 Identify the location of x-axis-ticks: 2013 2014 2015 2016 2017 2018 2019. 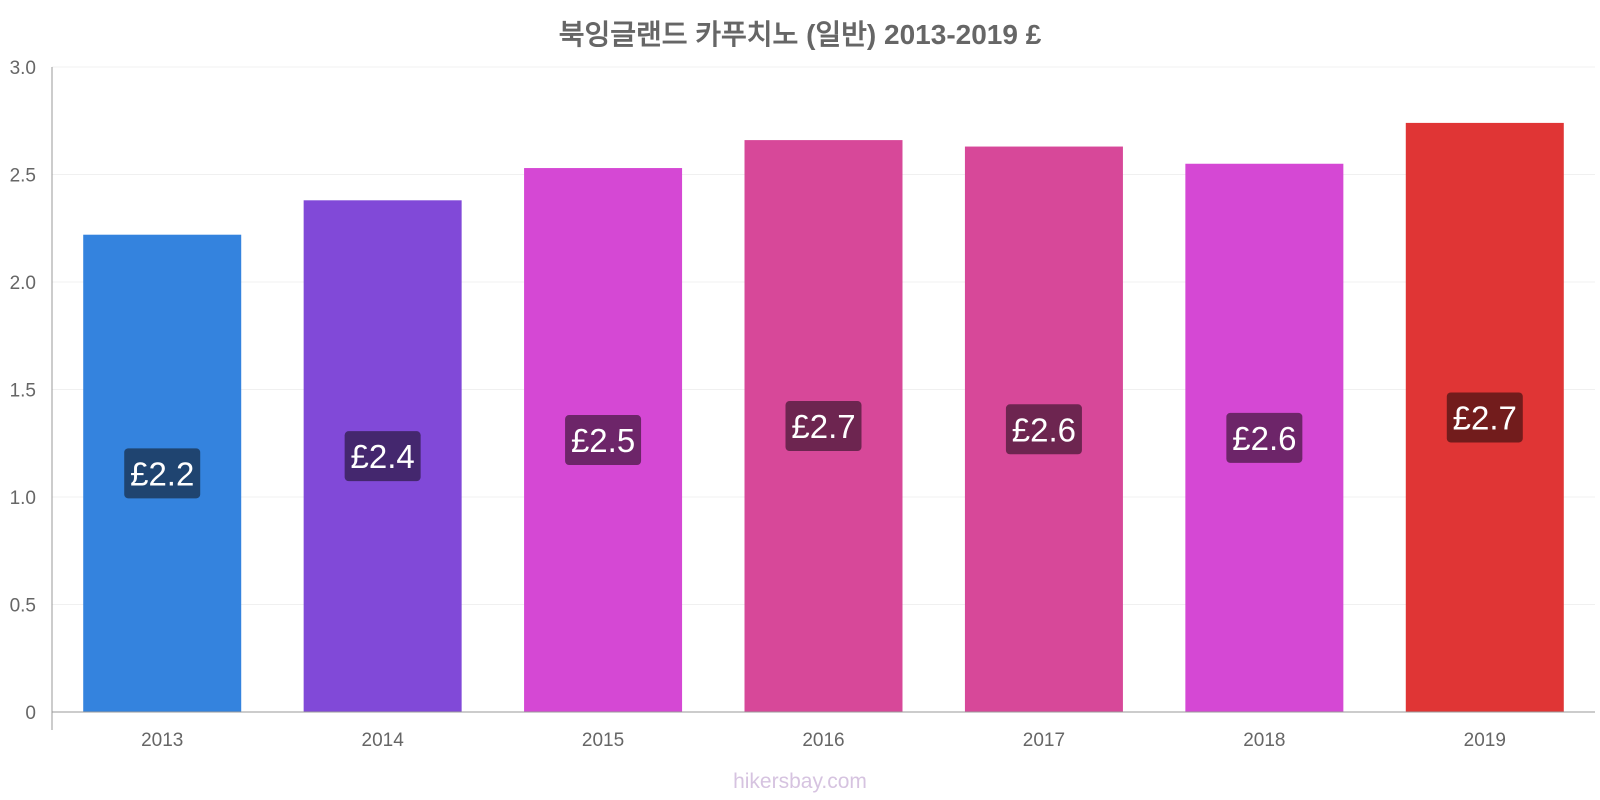
(823, 740).